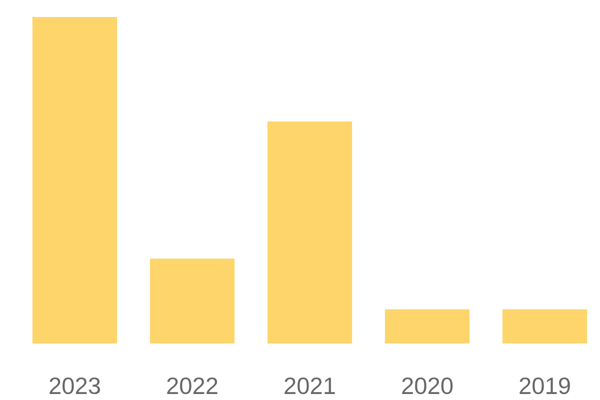 This screenshot has height=400, width=600. Describe the element at coordinates (309, 385) in the screenshot. I see `x-tick-label: 2021` at that location.